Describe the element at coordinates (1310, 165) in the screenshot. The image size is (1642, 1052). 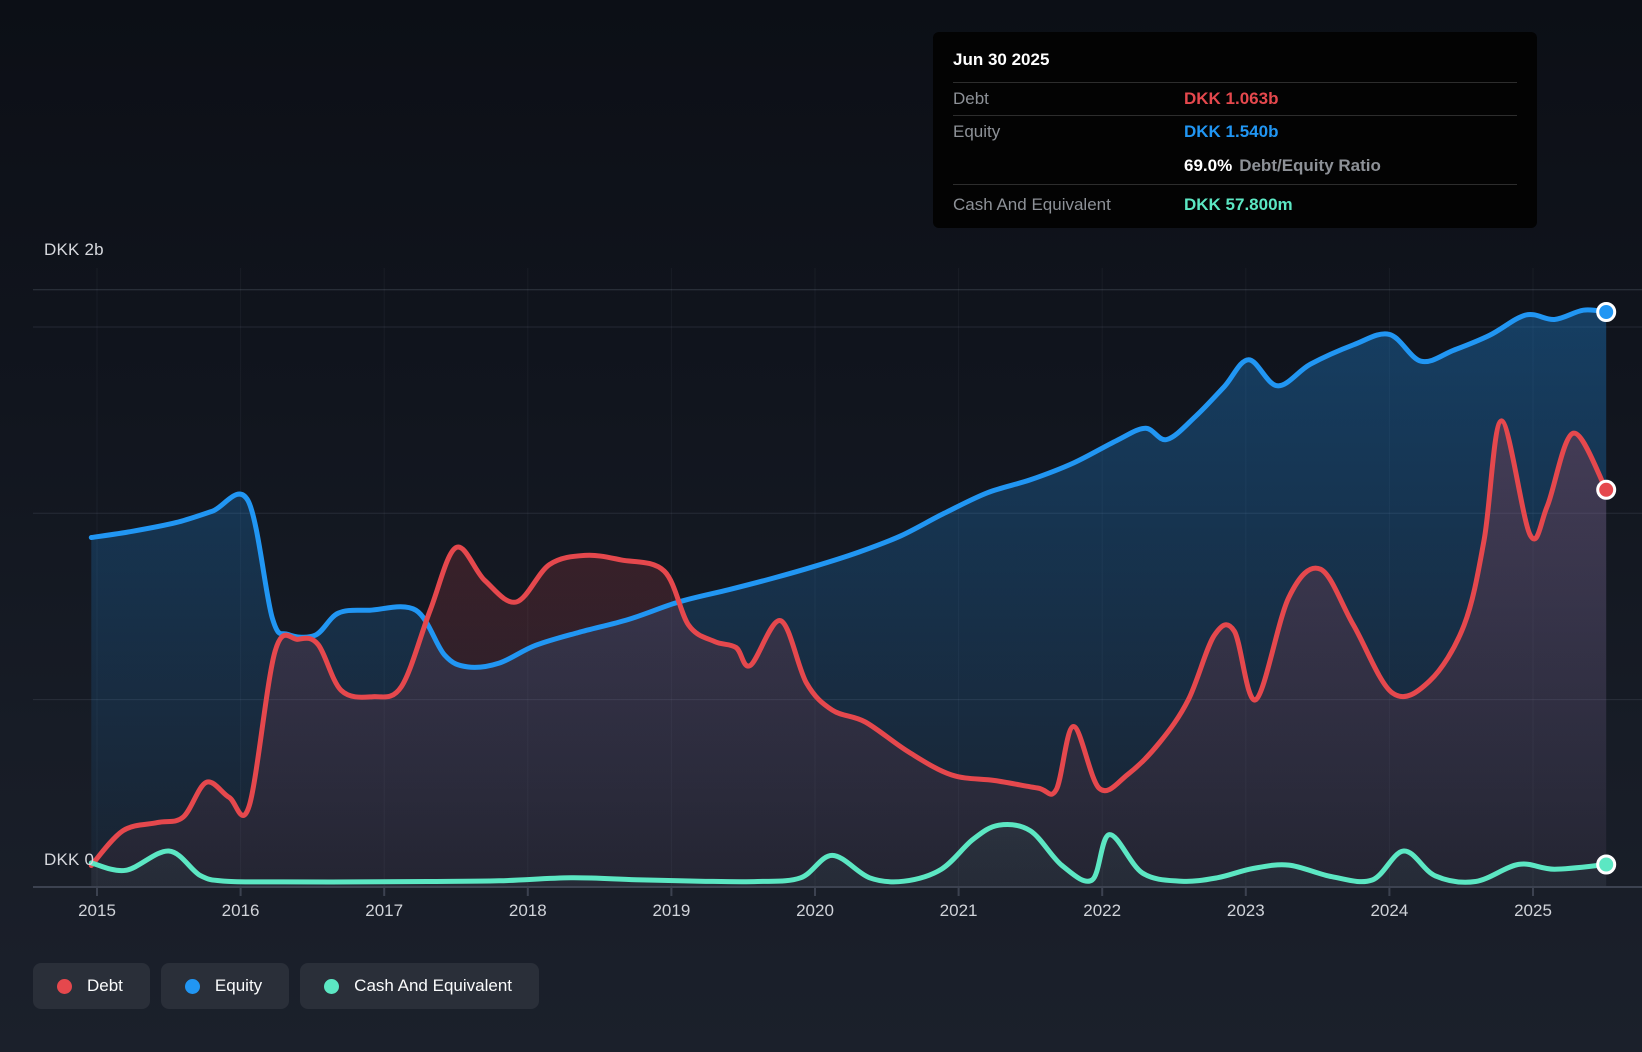
I see `tooltip-ratio-label: Debt/Equity Ratio` at that location.